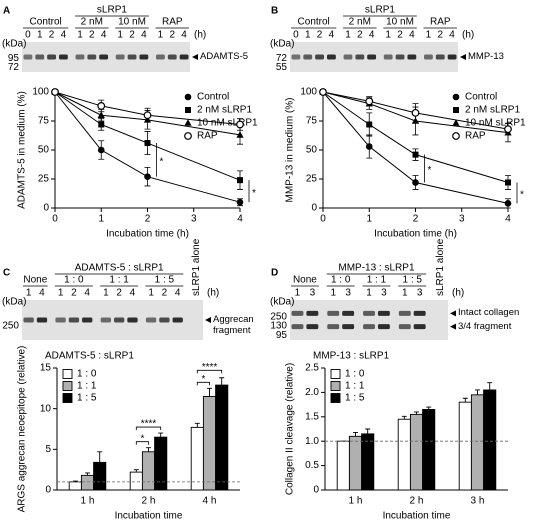 This screenshot has height=527, width=533. I want to click on x-tick-label: 1 h, so click(88, 501).